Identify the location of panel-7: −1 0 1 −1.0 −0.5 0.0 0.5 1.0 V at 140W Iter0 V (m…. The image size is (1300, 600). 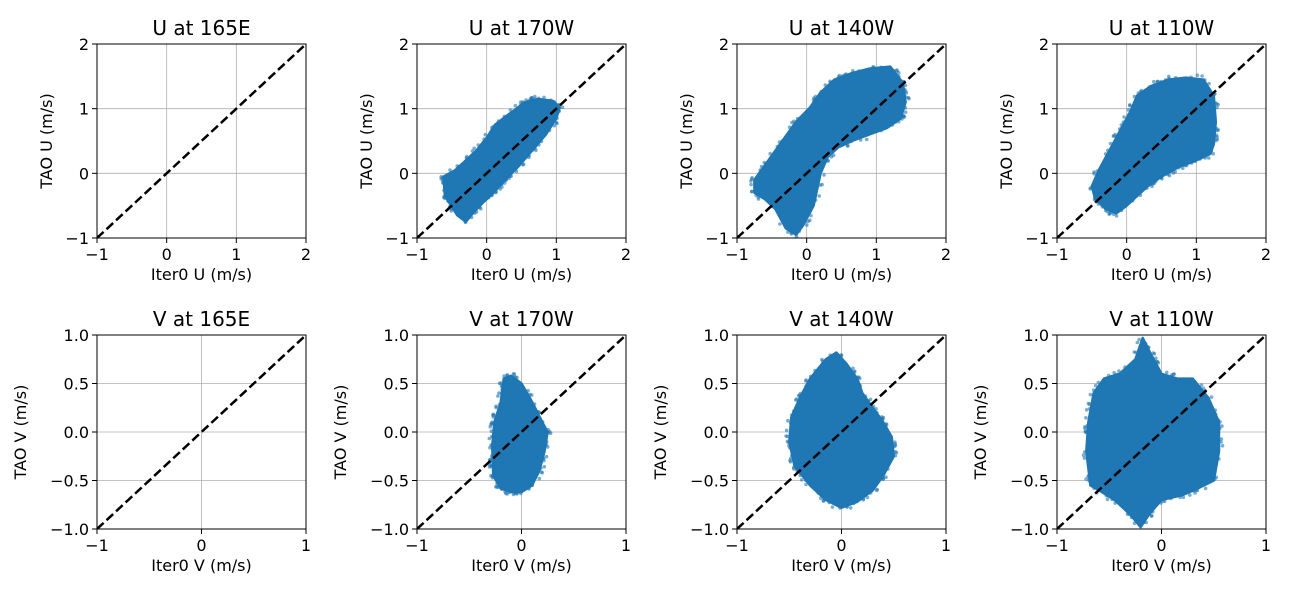
(801, 441).